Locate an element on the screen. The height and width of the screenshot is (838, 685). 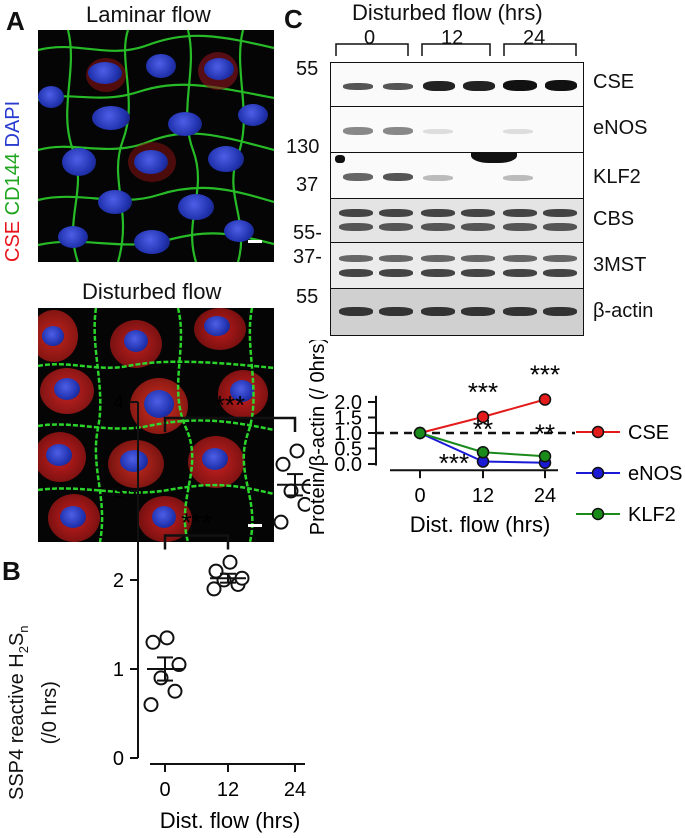
sig-label-0-12: *** is located at coordinates (196, 523).